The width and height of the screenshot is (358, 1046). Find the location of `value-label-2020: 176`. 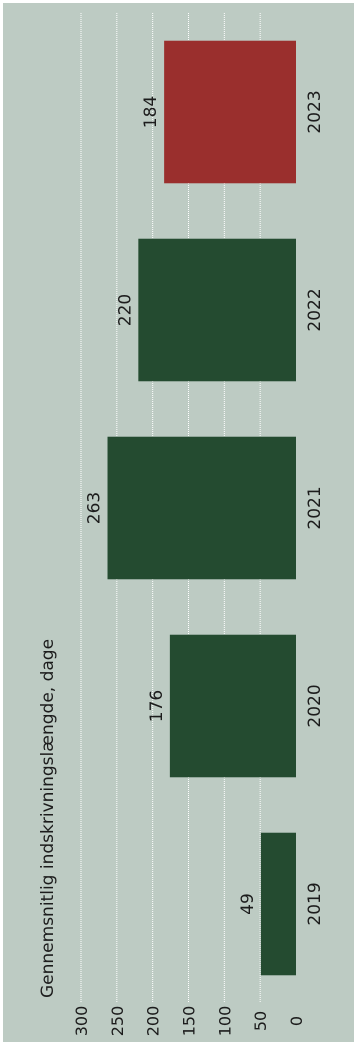

value-label-2020: 176 is located at coordinates (157, 706).